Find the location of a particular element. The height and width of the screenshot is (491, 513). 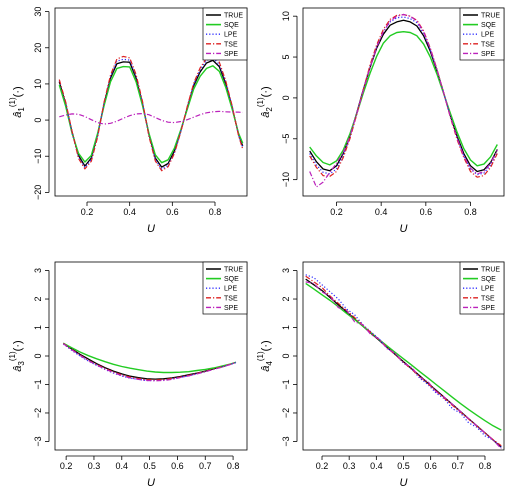

y-axis-label: â3(1)(·) is located at coordinates (17, 355).